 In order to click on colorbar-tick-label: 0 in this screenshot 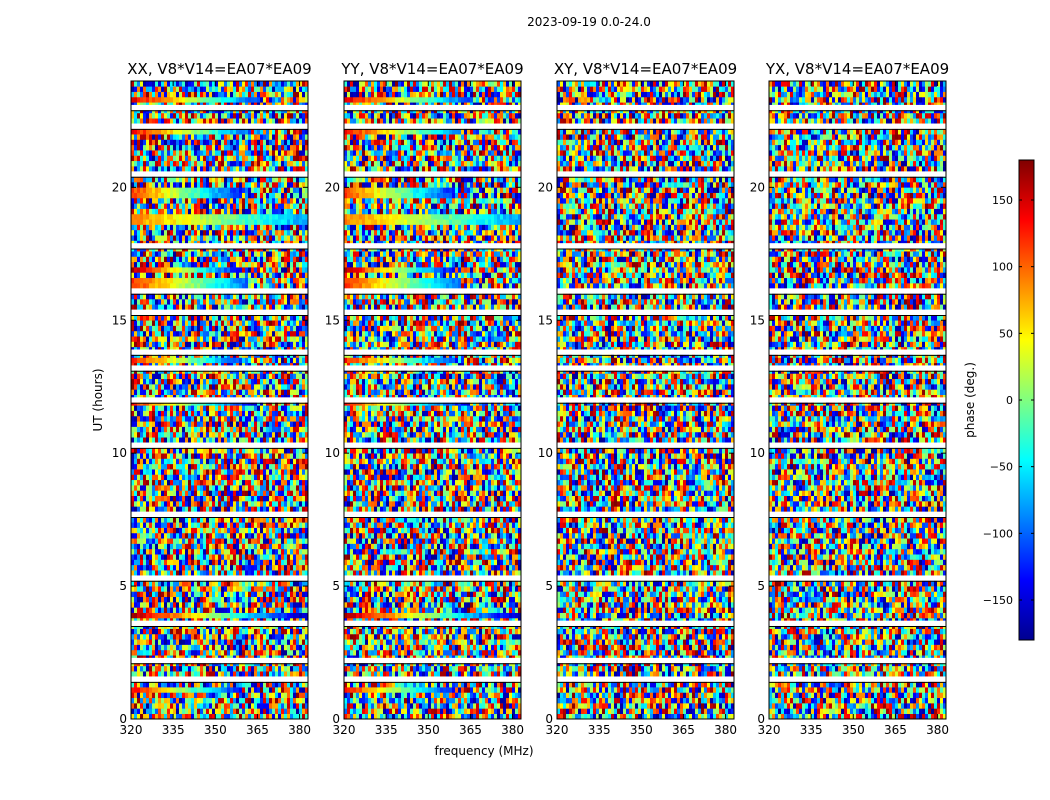, I will do `click(1009, 400)`.